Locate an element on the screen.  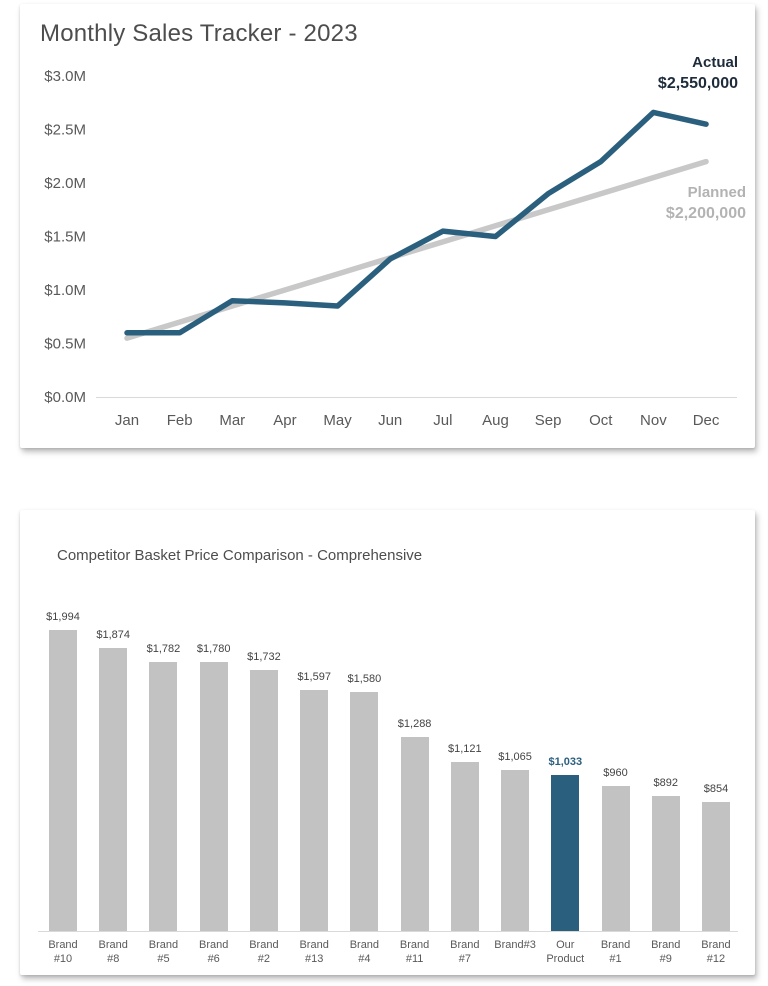
x-axis-tick-label: Oct is located at coordinates (601, 420).